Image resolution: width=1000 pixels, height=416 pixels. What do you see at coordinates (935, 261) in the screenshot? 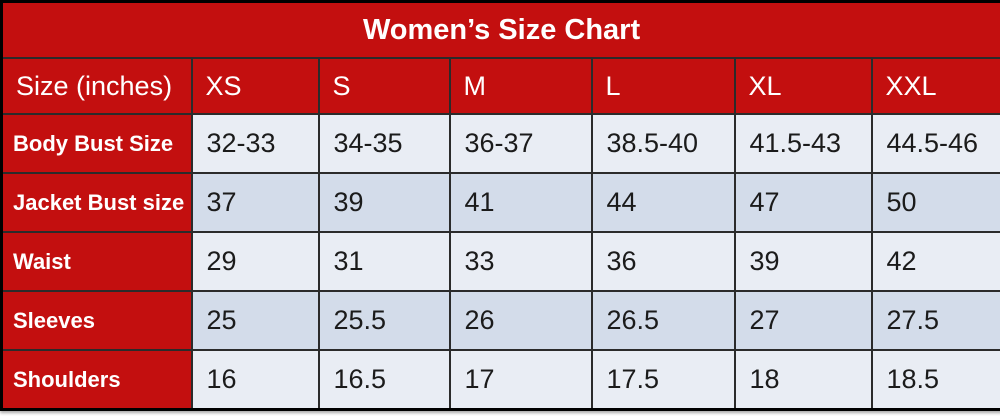
I see `cell-value: 42` at bounding box center [935, 261].